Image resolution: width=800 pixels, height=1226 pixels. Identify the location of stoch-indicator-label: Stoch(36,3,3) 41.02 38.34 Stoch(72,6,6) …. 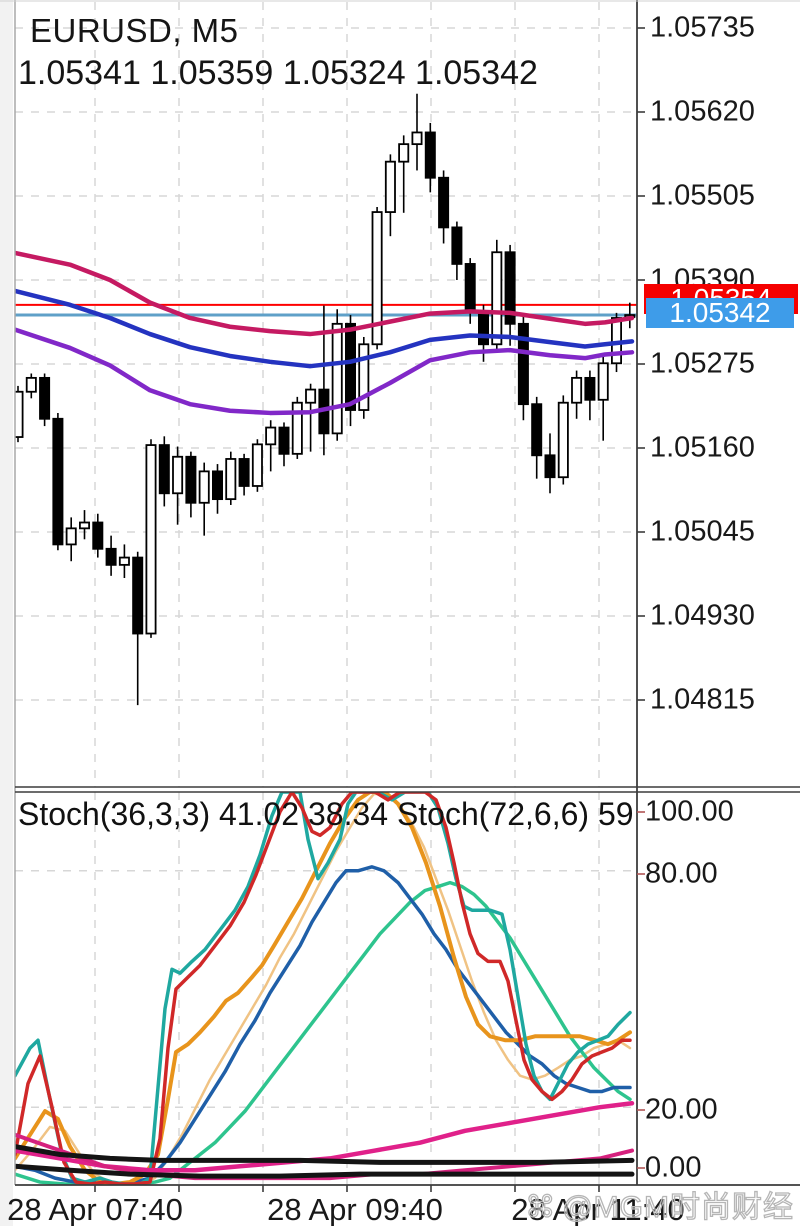
(326, 814).